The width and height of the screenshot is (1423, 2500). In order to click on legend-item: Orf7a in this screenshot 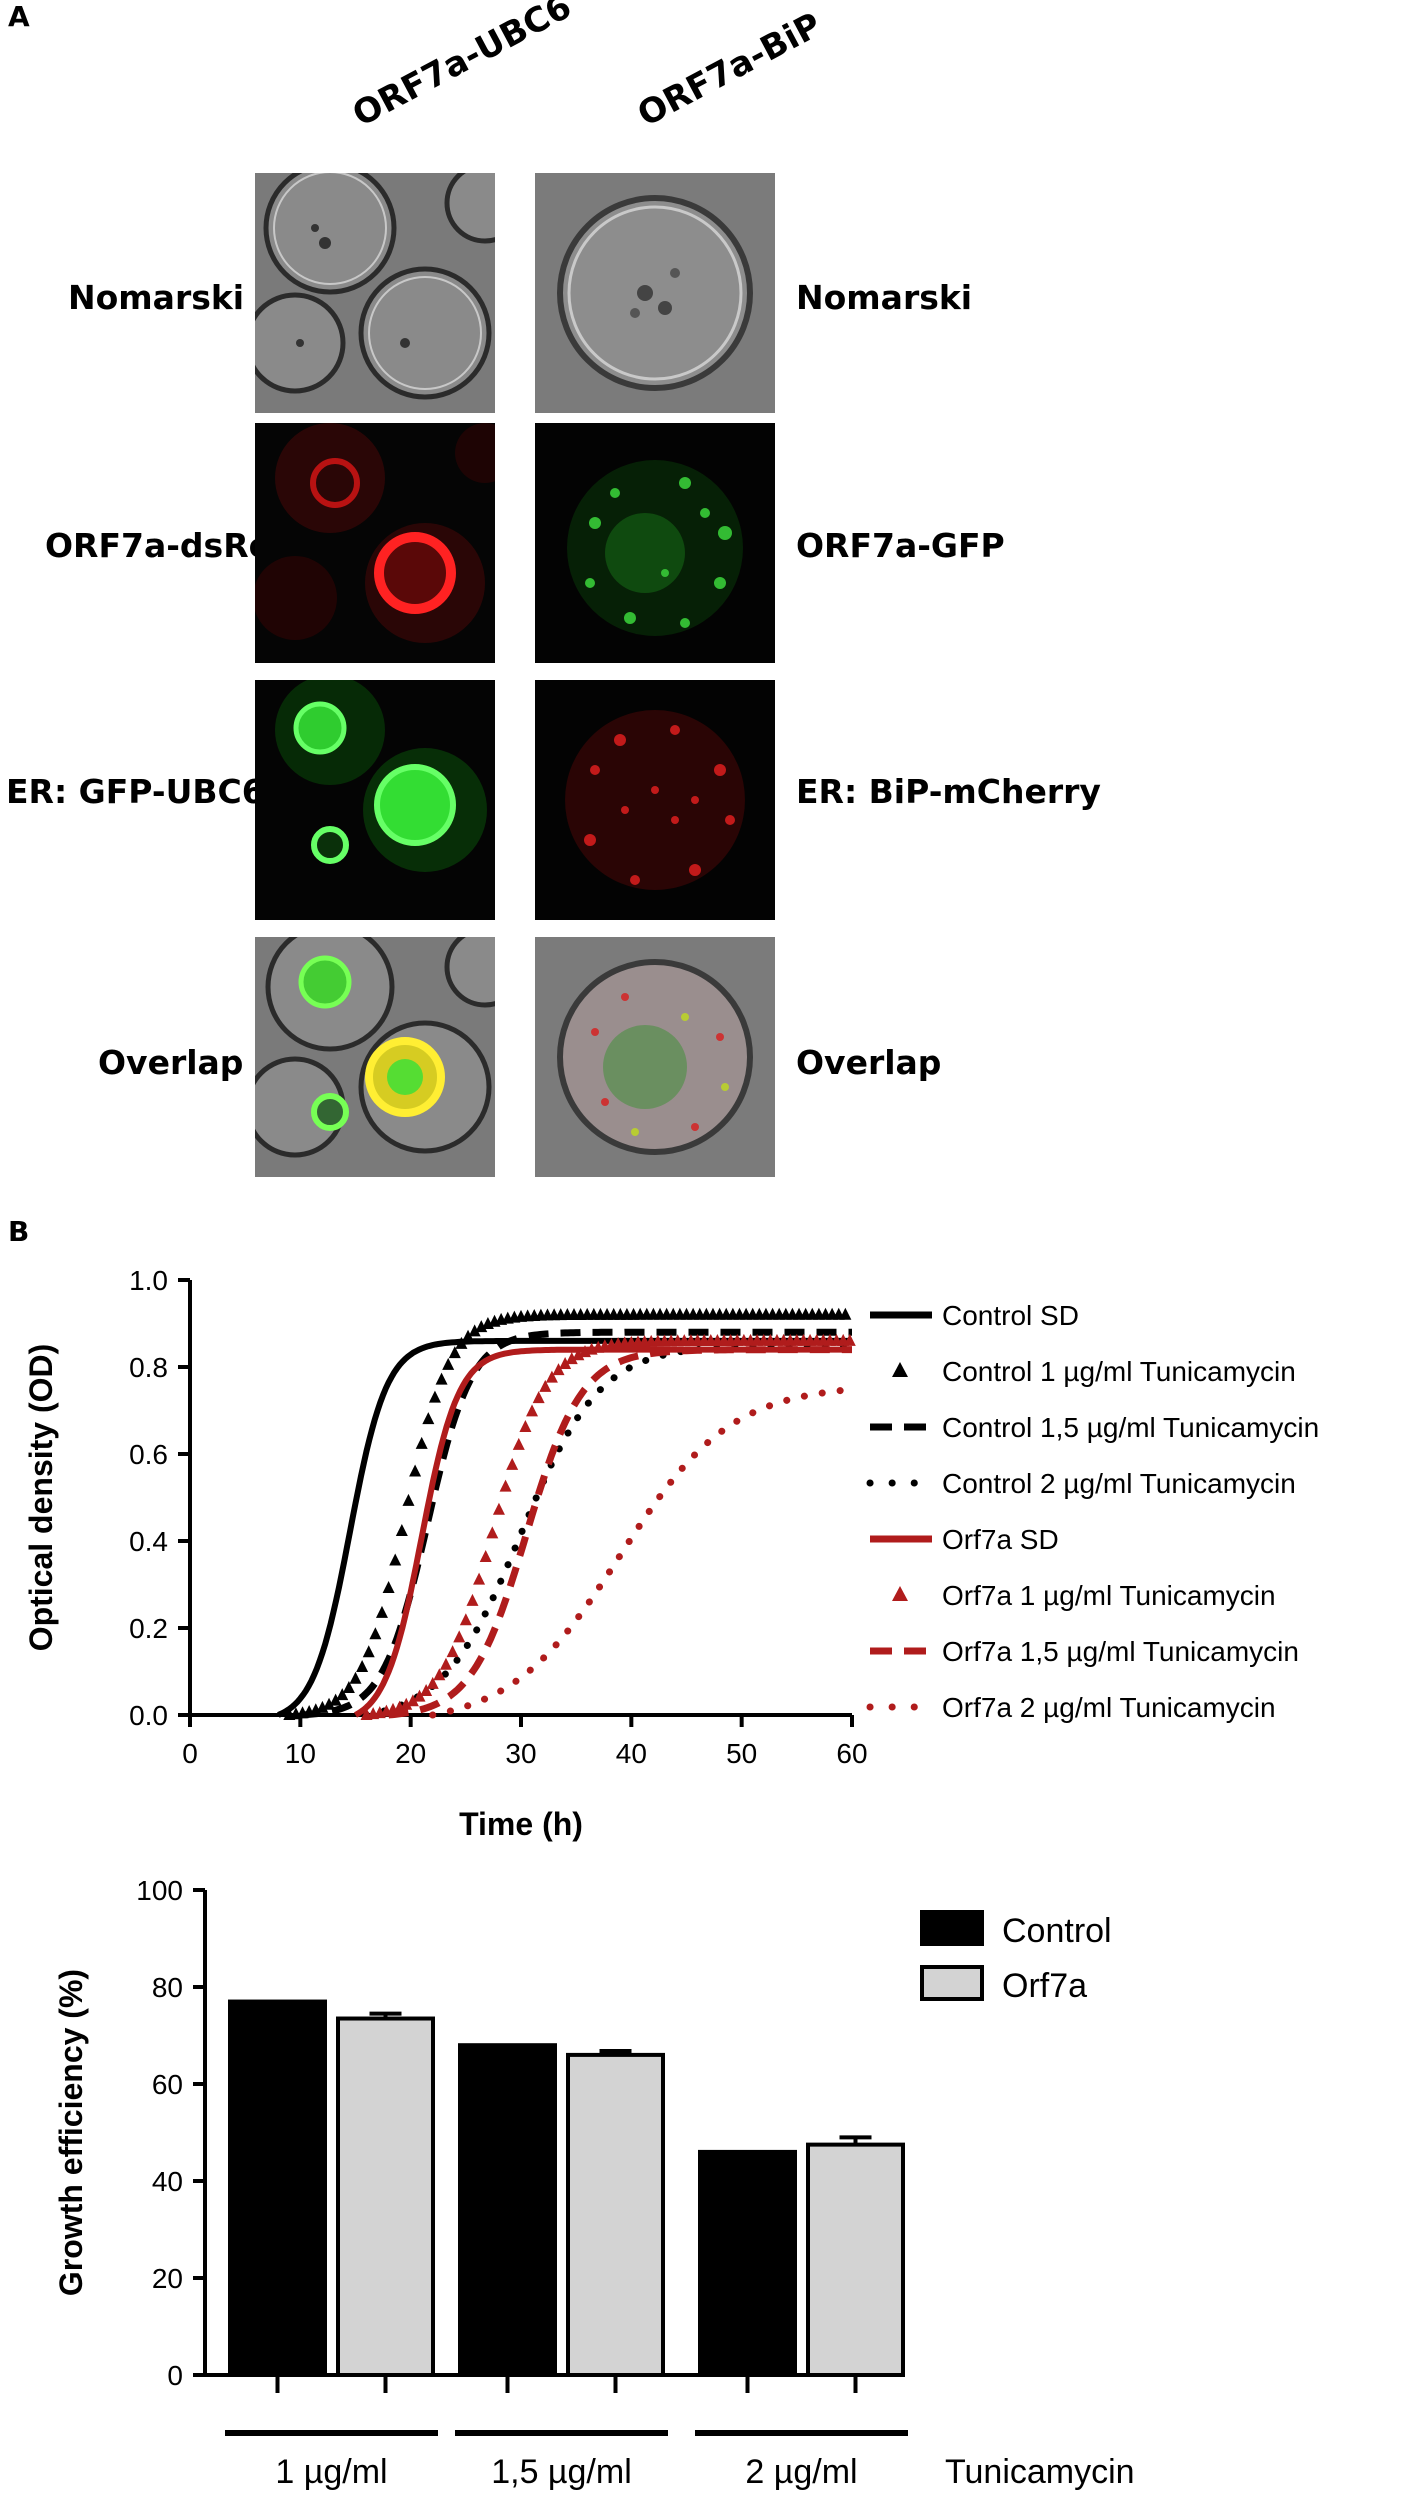, I will do `click(1003, 1985)`.